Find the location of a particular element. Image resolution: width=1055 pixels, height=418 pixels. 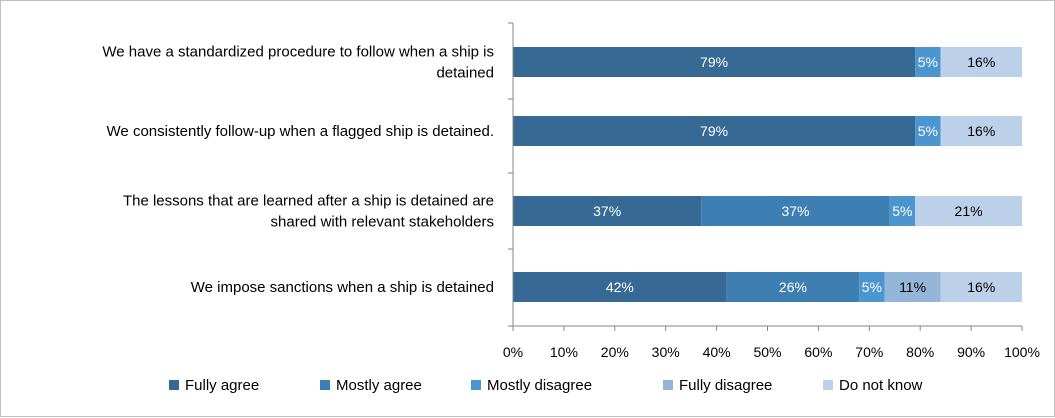

x-tick-label: 50% is located at coordinates (767, 352).